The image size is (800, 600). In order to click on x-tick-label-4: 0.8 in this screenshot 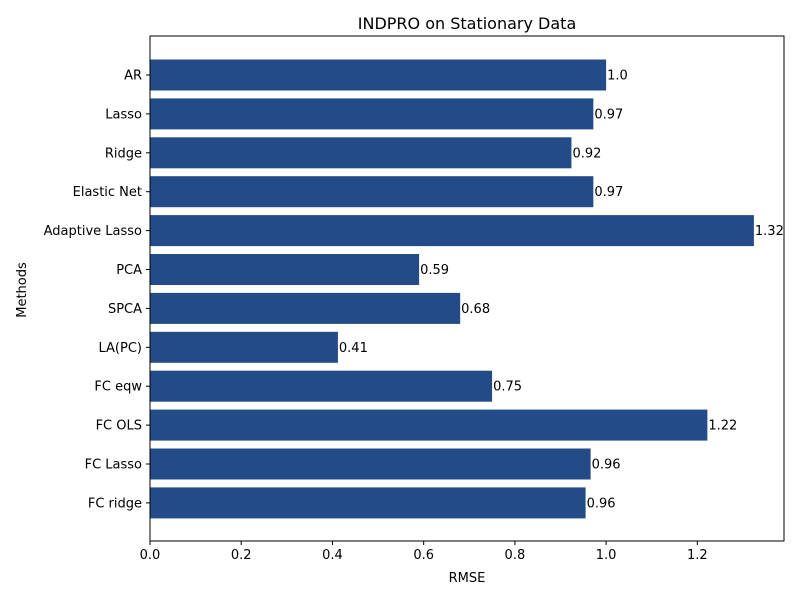, I will do `click(515, 555)`.